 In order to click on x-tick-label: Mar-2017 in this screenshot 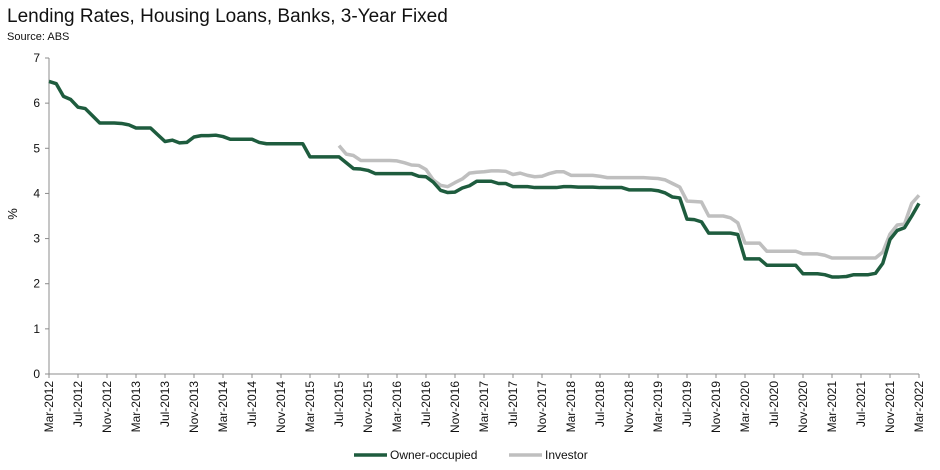, I will do `click(484, 407)`.